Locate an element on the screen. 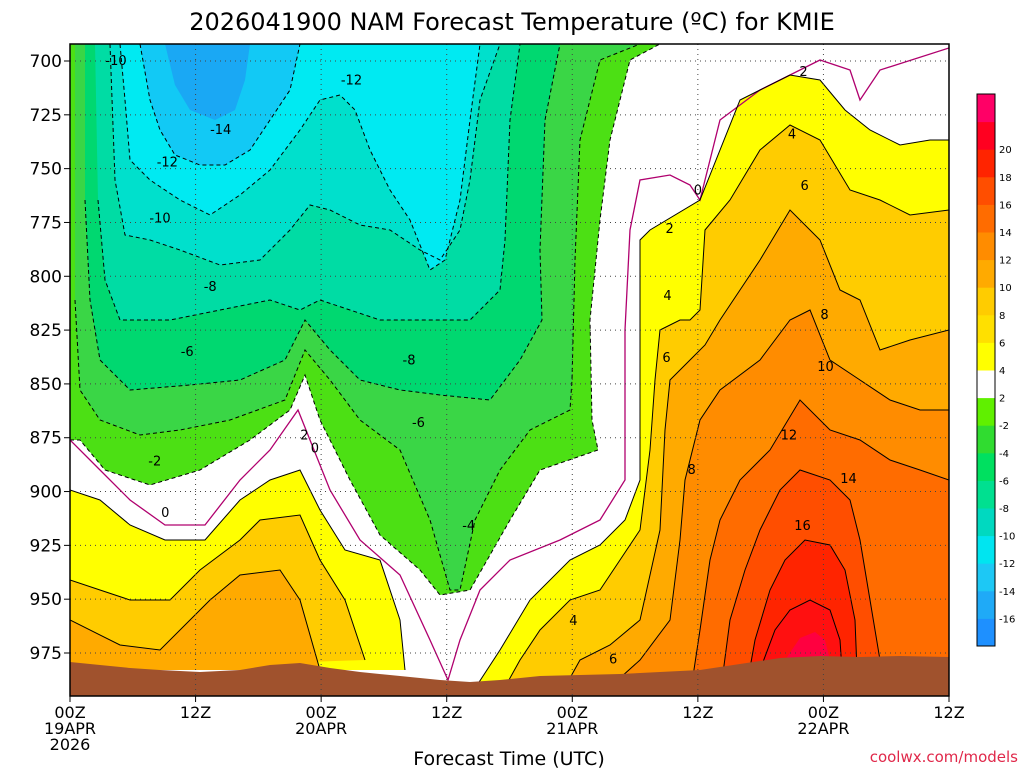  region-6-to-8-west is located at coordinates (195, 620).